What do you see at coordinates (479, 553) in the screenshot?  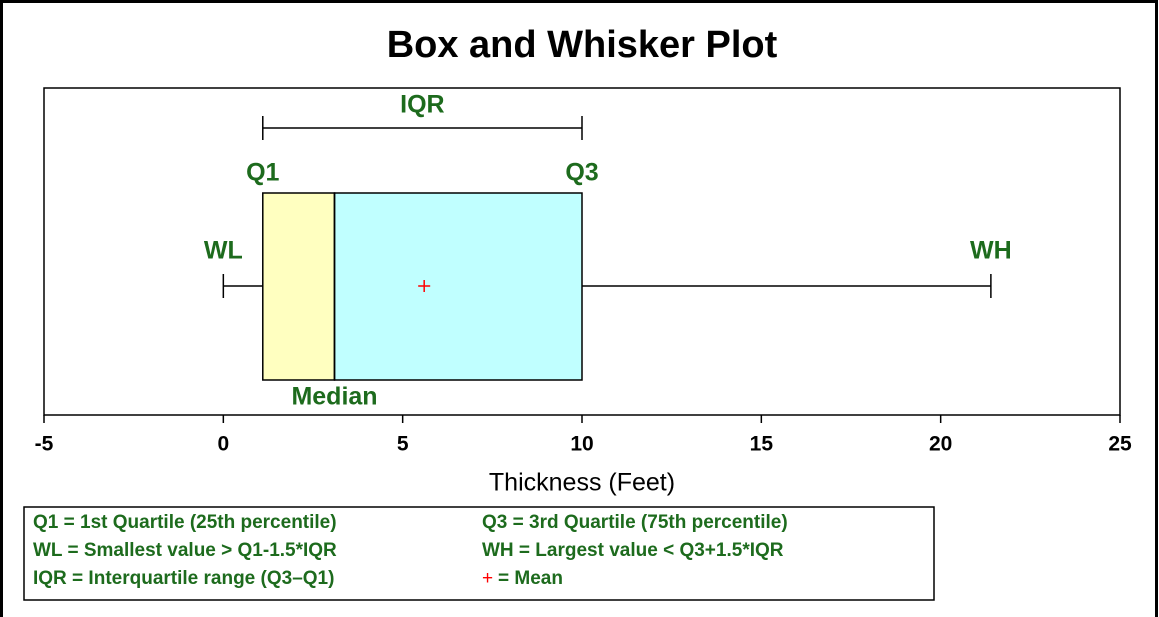 I see `legend-box` at bounding box center [479, 553].